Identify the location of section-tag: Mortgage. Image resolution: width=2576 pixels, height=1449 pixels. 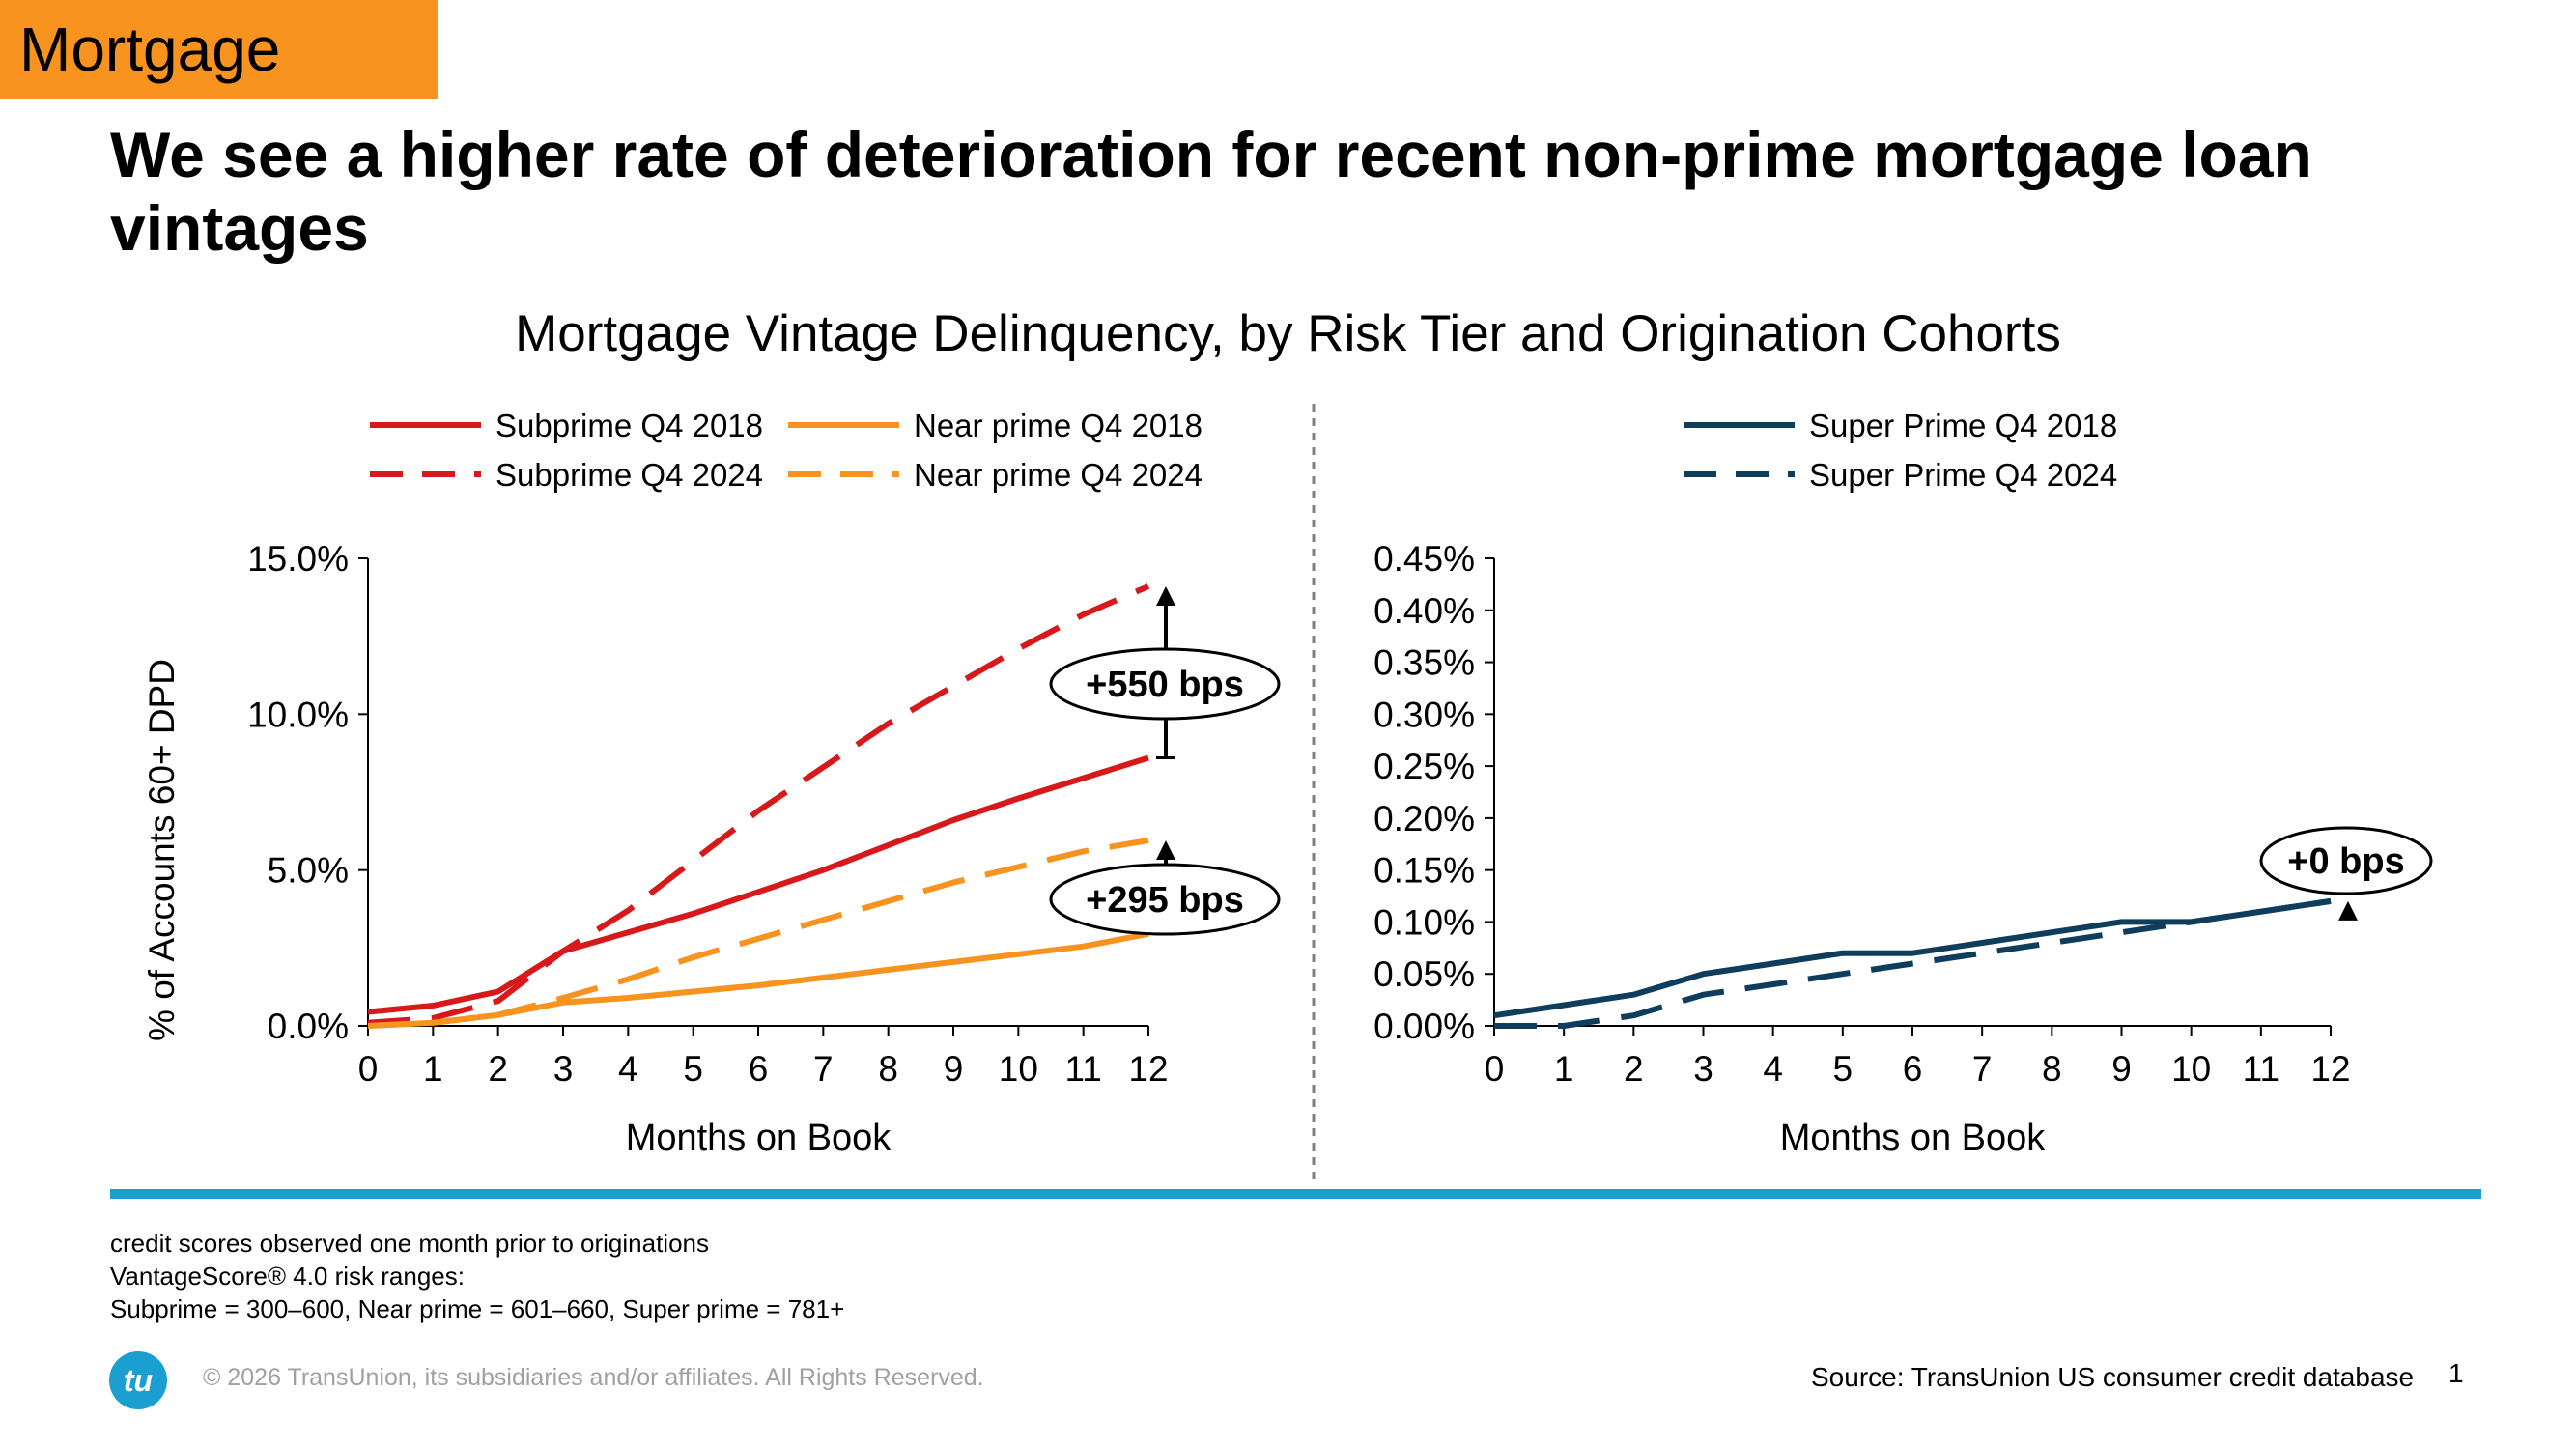
(219, 49).